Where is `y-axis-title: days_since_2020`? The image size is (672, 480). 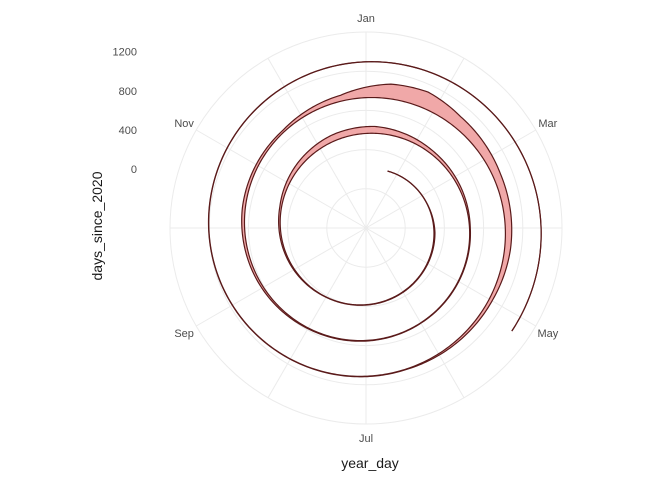
y-axis-title: days_since_2020 is located at coordinates (97, 225).